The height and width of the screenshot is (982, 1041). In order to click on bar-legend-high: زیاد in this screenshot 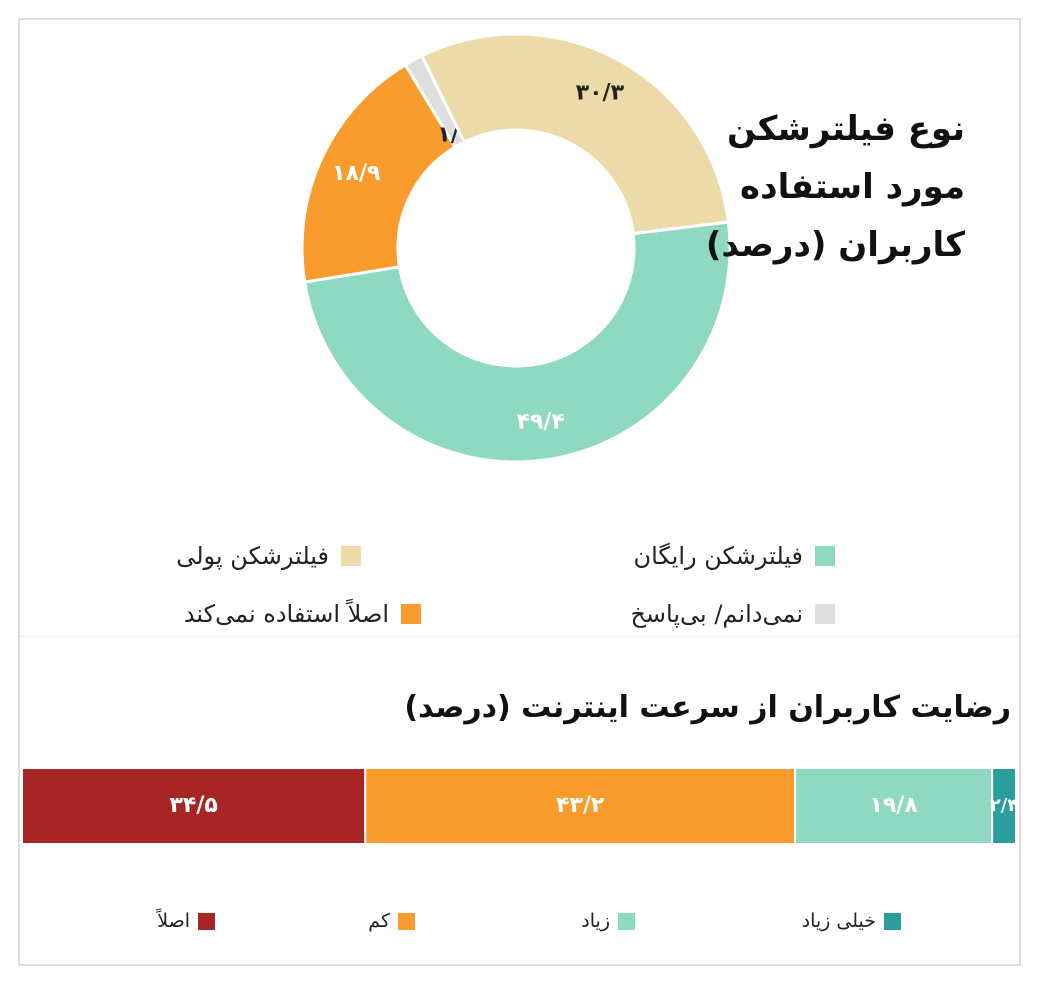, I will do `click(608, 921)`.